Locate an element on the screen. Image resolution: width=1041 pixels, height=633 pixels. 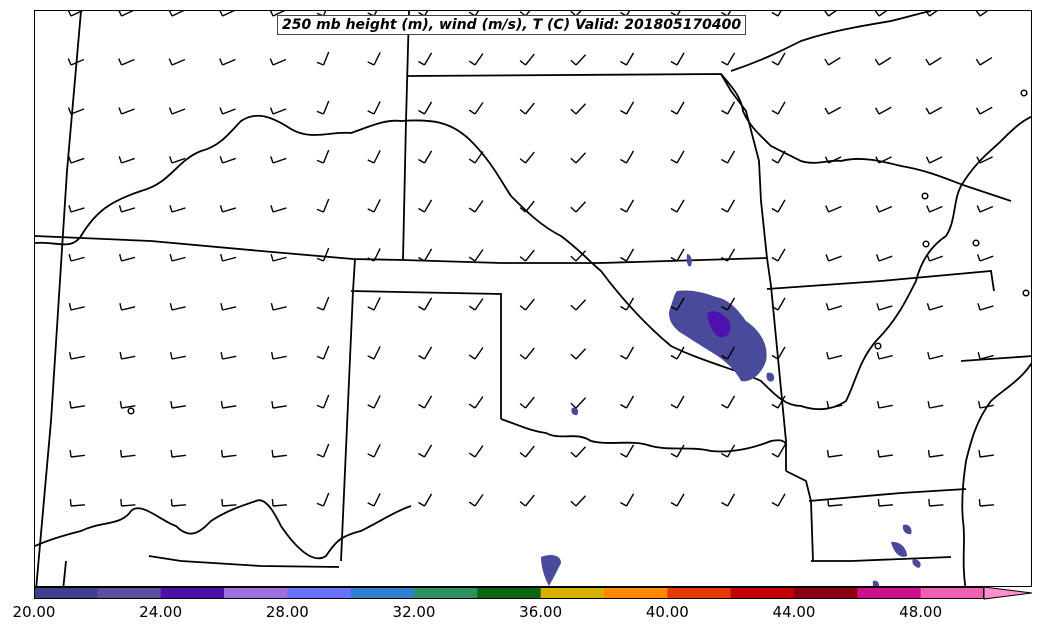
colorbar-tick-label: 40.00 is located at coordinates (667, 612).